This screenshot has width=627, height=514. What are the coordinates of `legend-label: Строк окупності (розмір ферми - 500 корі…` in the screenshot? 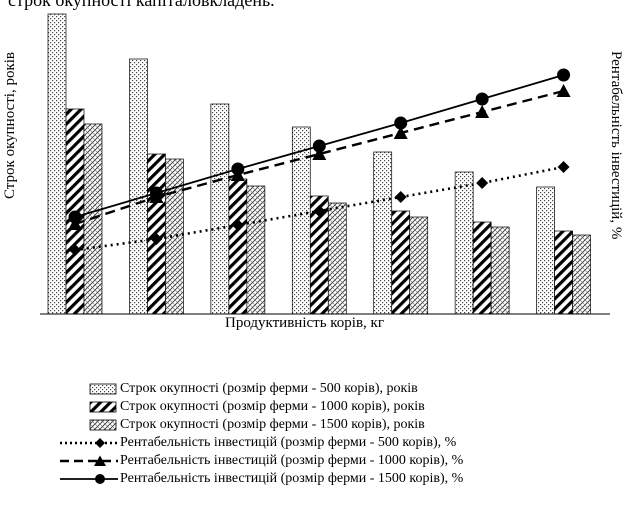 It's located at (269, 388).